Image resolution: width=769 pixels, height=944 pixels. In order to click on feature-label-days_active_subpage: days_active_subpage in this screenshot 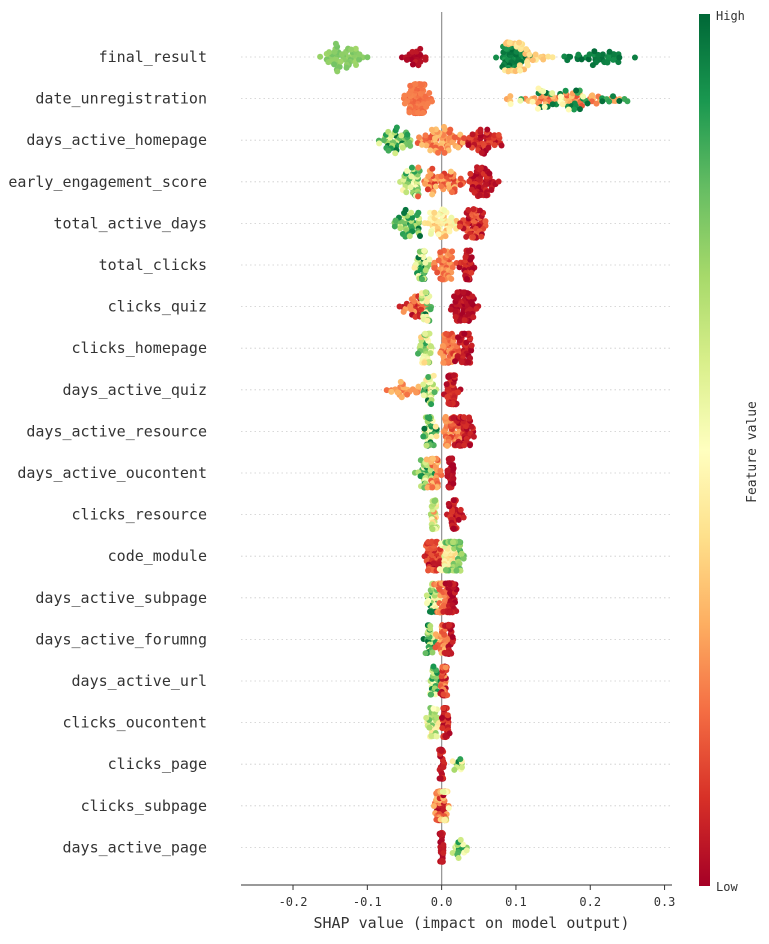, I will do `click(121, 598)`.